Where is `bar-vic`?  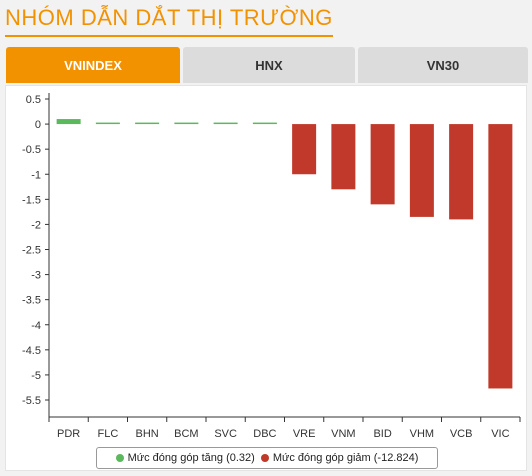
bar-vic is located at coordinates (500, 256).